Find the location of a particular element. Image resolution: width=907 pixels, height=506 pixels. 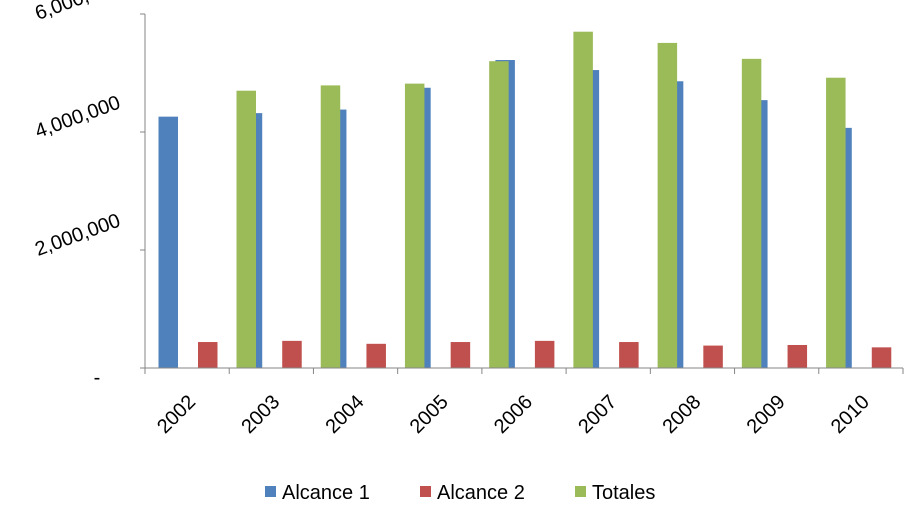

bar-alcance-2-2006 is located at coordinates (544, 354).